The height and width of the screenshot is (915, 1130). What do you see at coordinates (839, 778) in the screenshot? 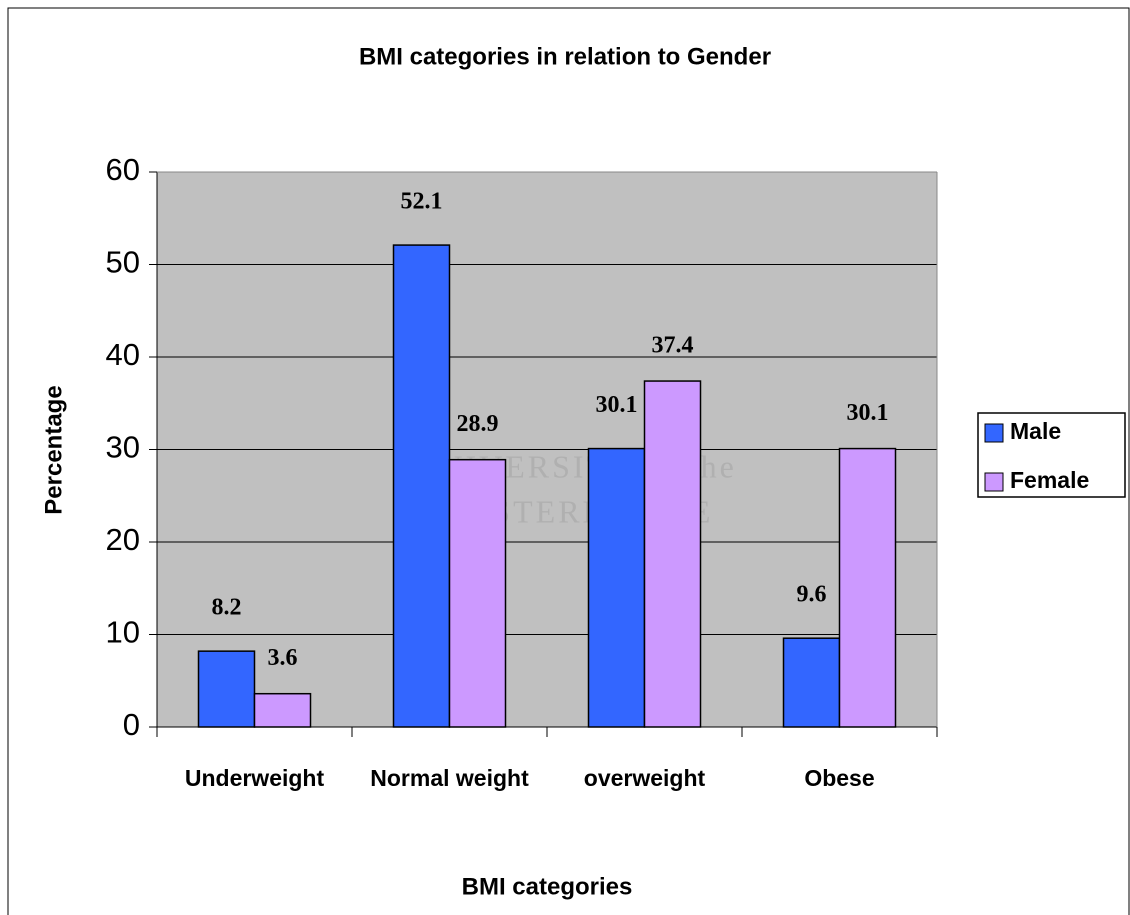
I see `x-tick-label: Obese` at bounding box center [839, 778].